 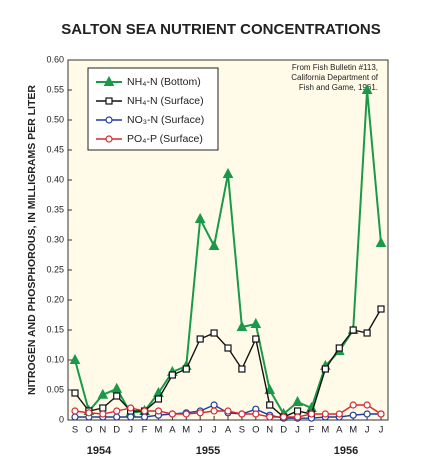 I want to click on y-tick-label: 0.60, so click(x=55, y=59).